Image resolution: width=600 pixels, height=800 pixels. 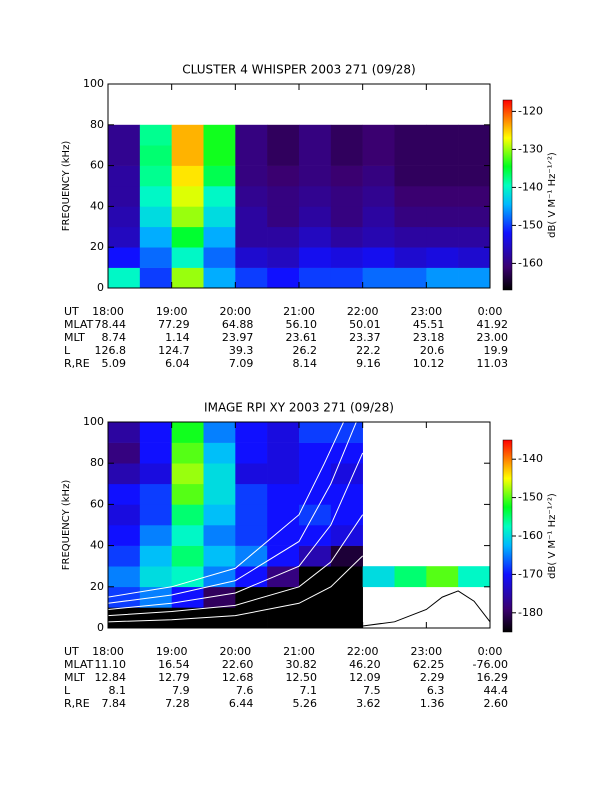 I want to click on ephemeris-value: 20.6, so click(x=432, y=350).